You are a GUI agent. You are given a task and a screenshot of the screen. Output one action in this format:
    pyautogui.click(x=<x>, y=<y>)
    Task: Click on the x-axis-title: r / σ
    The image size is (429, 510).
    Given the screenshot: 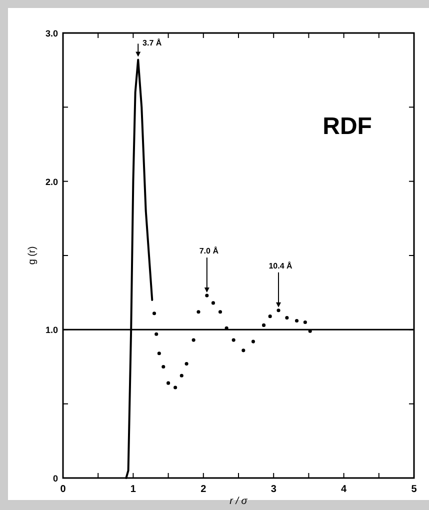 What is the action you would take?
    pyautogui.click(x=239, y=501)
    